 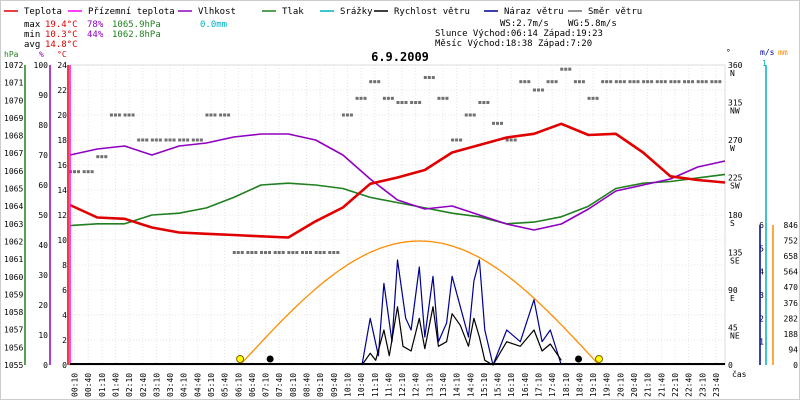 What do you see at coordinates (41, 54) in the screenshot?
I see `axis-humidity-label: %` at bounding box center [41, 54].